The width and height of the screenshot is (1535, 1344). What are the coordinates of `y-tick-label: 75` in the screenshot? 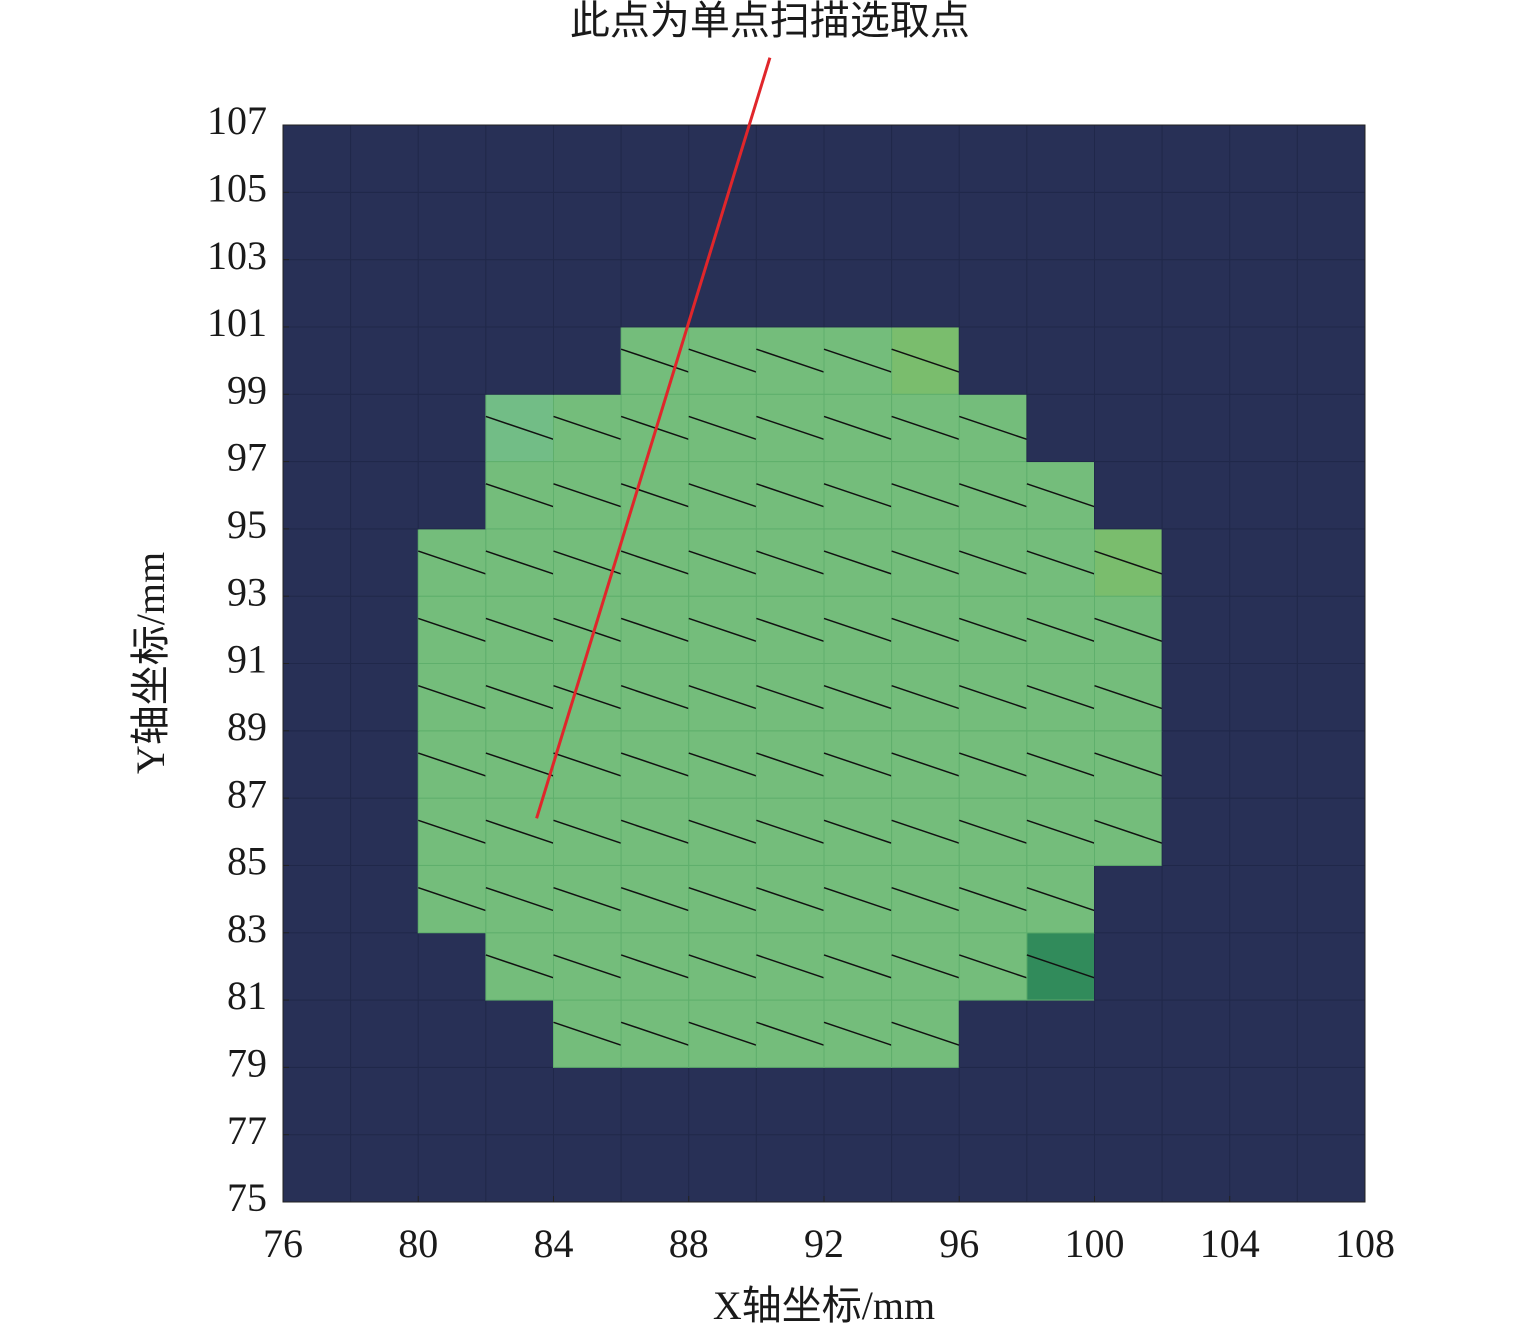 It's located at (247, 1197).